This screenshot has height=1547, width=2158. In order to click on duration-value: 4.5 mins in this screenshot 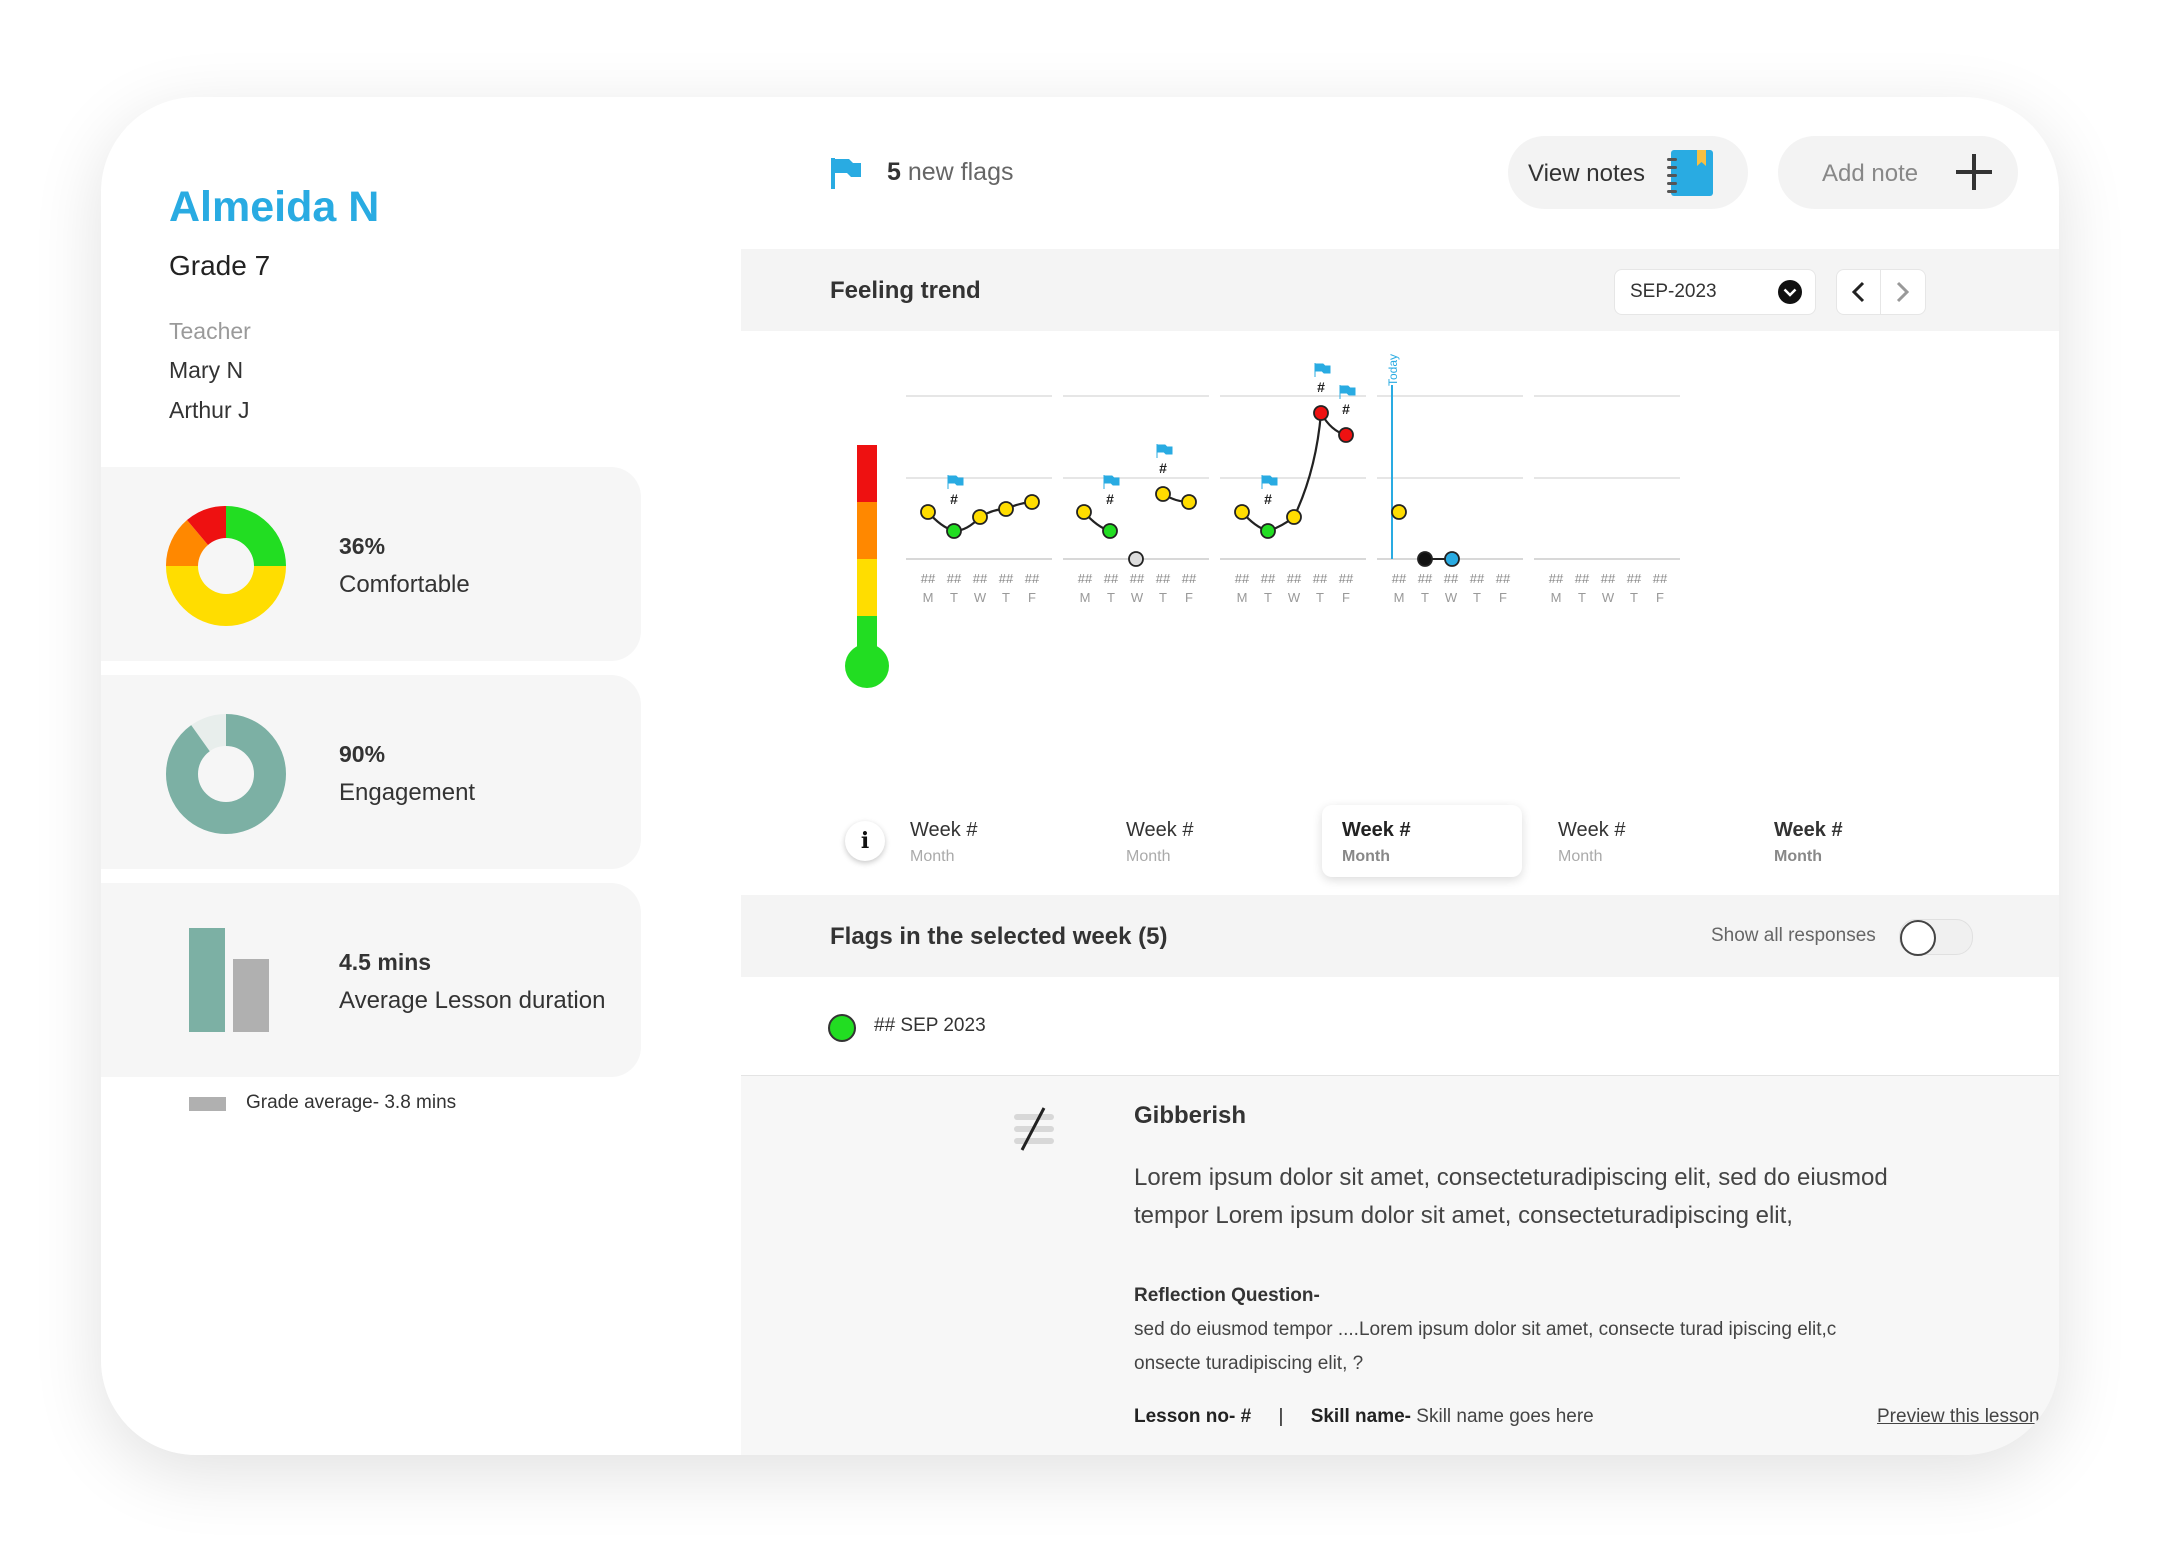, I will do `click(385, 962)`.